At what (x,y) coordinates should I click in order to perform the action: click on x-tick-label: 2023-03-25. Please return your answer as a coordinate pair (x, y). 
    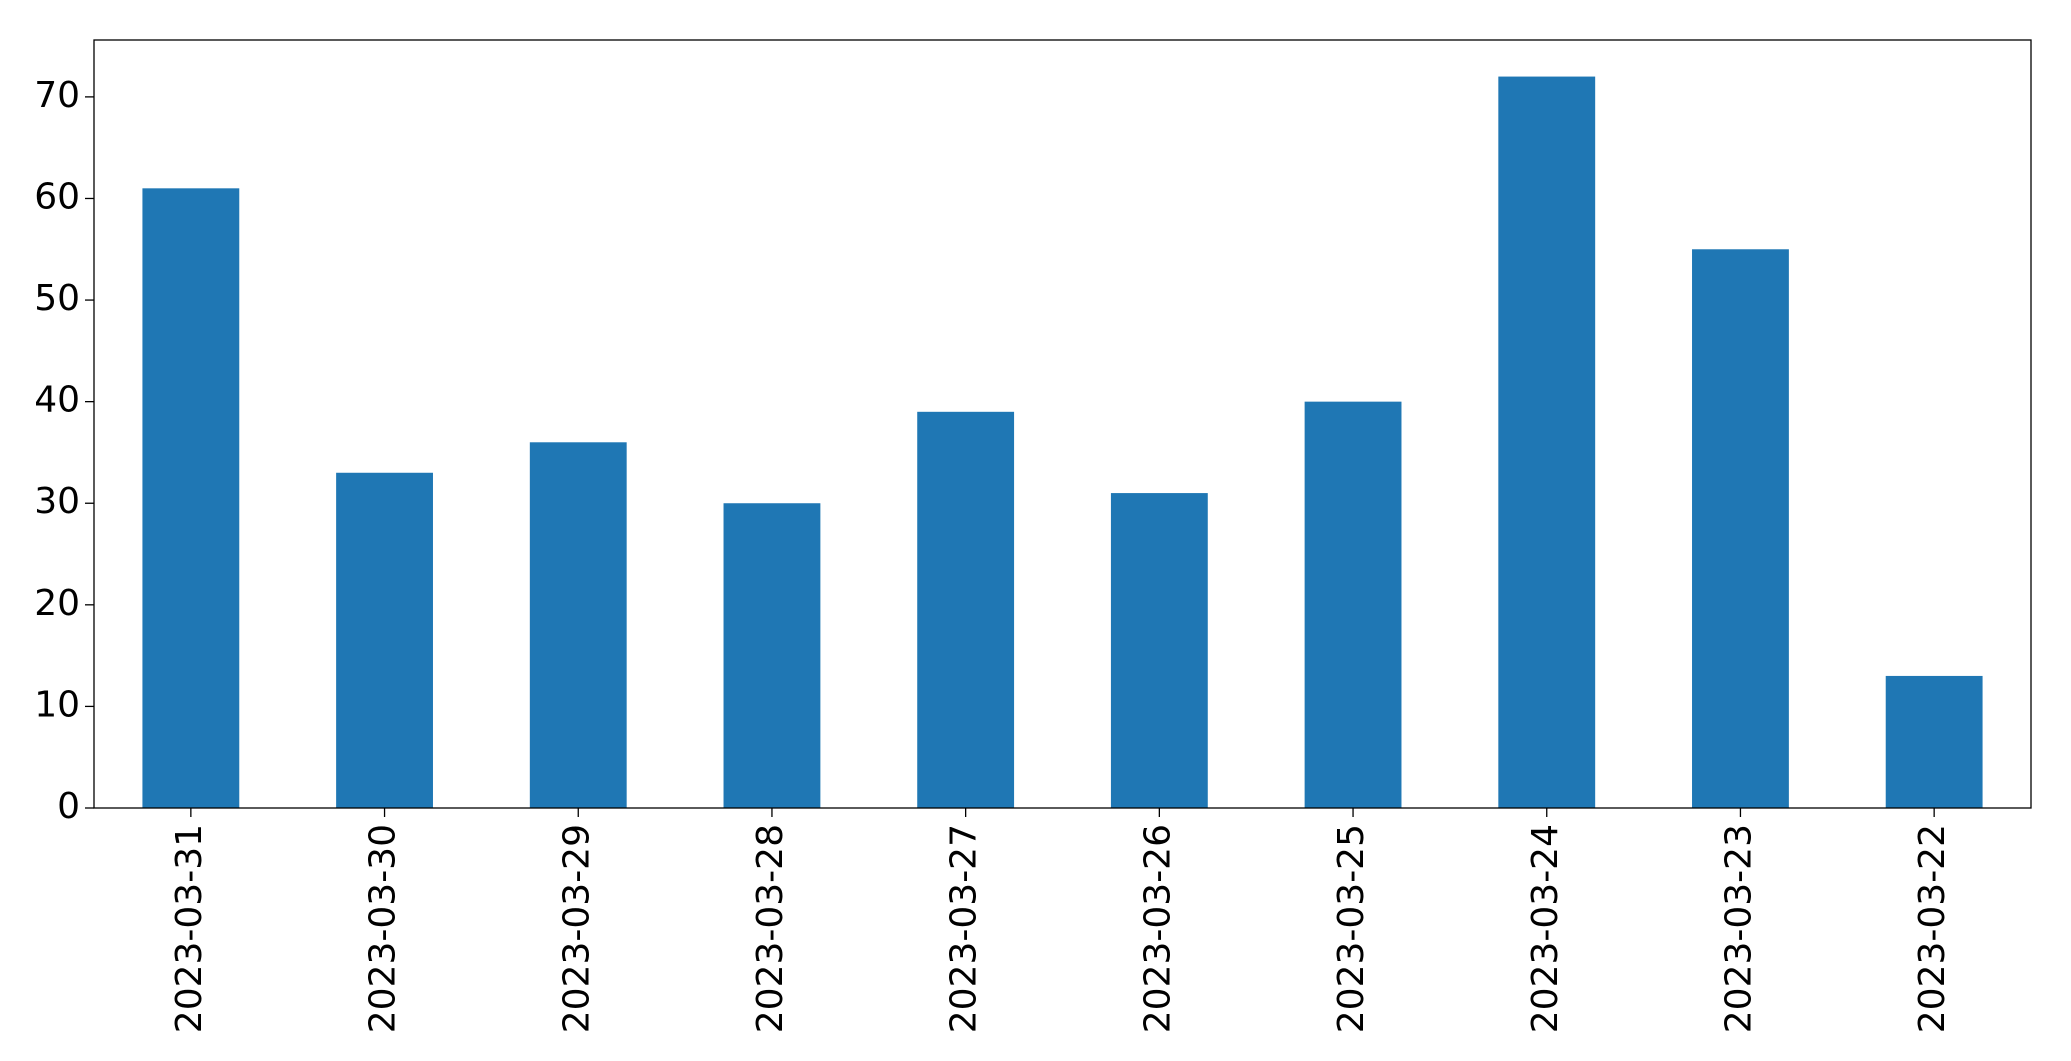
    Looking at the image, I should click on (1351, 928).